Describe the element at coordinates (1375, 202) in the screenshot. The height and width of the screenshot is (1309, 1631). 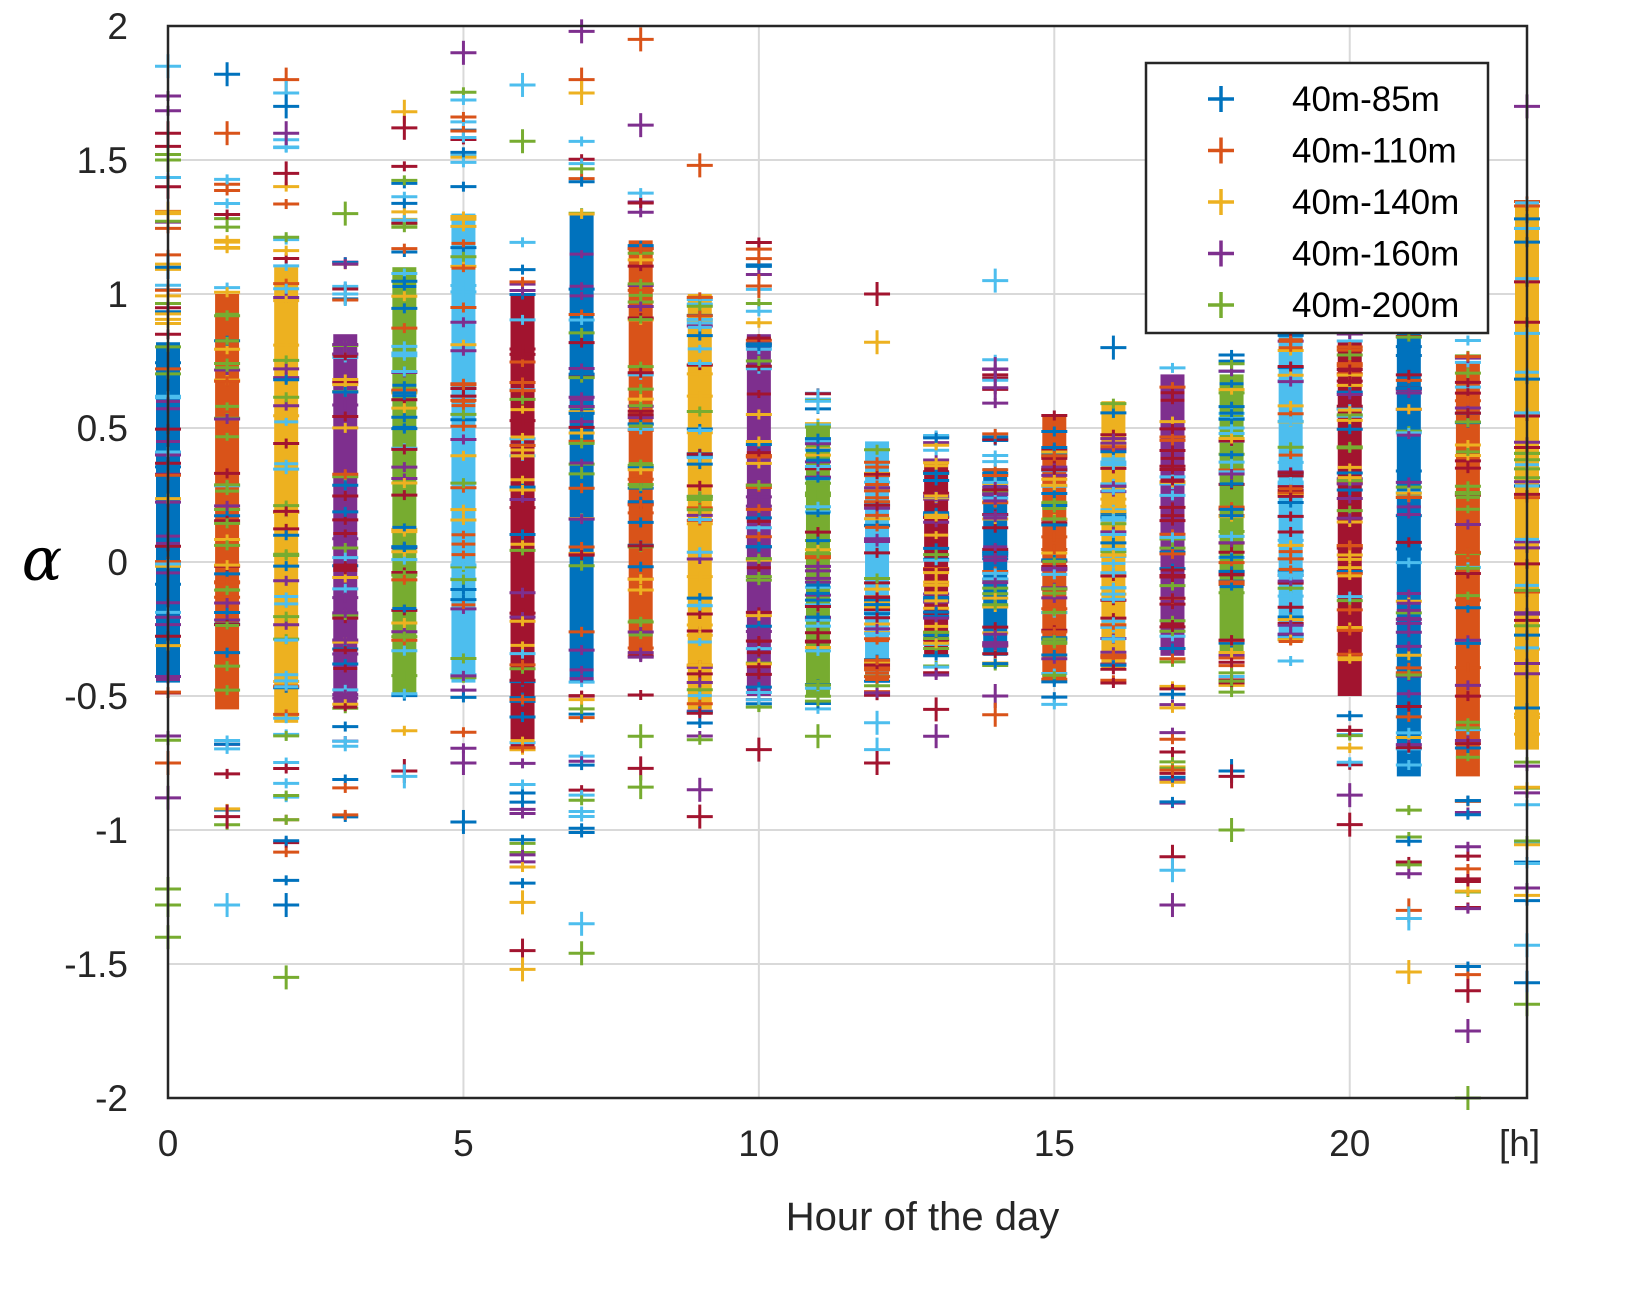
I see `legend-label: 40m-140m` at that location.